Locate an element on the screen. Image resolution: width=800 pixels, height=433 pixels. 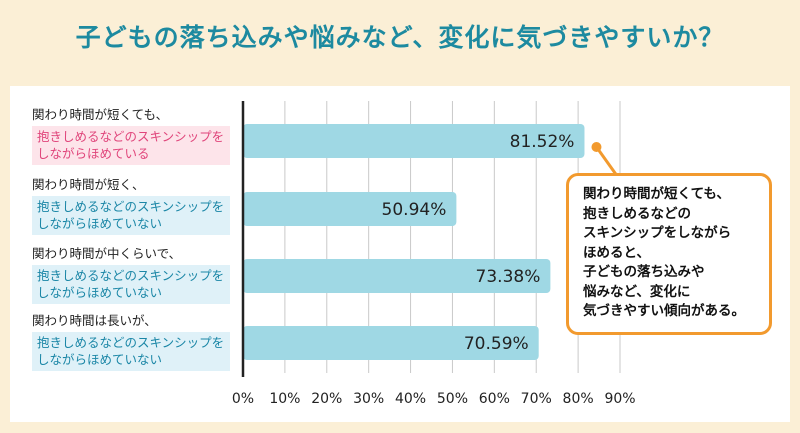
x-tick-label: 90% is located at coordinates (619, 399).